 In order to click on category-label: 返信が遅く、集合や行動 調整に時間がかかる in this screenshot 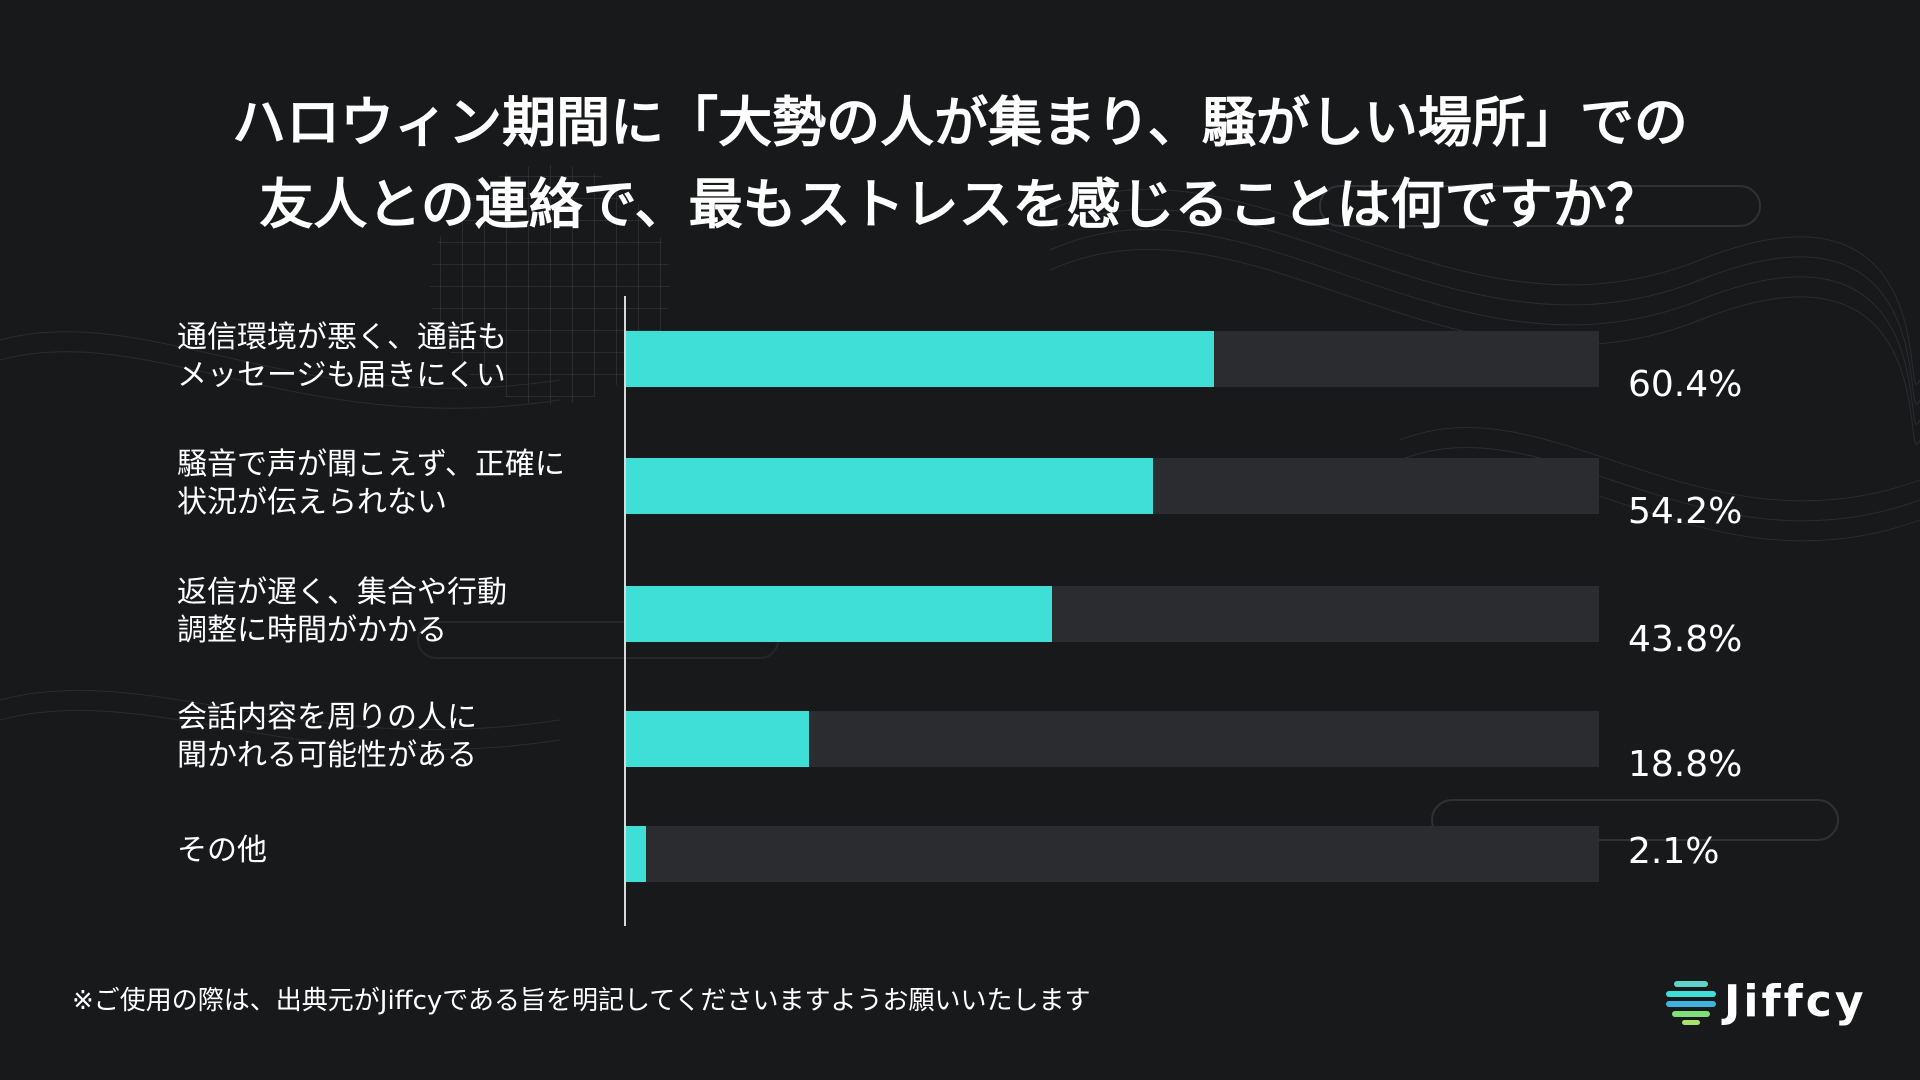, I will do `click(392, 612)`.